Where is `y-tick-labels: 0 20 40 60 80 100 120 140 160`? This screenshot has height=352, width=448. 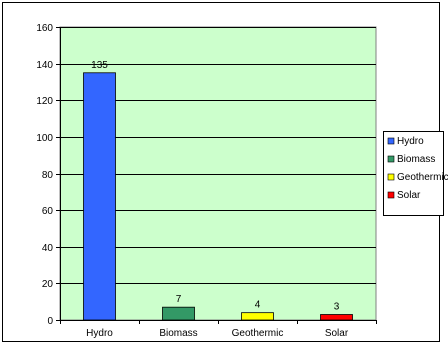 y-tick-labels: 0 20 40 60 80 100 120 140 160 is located at coordinates (44, 175).